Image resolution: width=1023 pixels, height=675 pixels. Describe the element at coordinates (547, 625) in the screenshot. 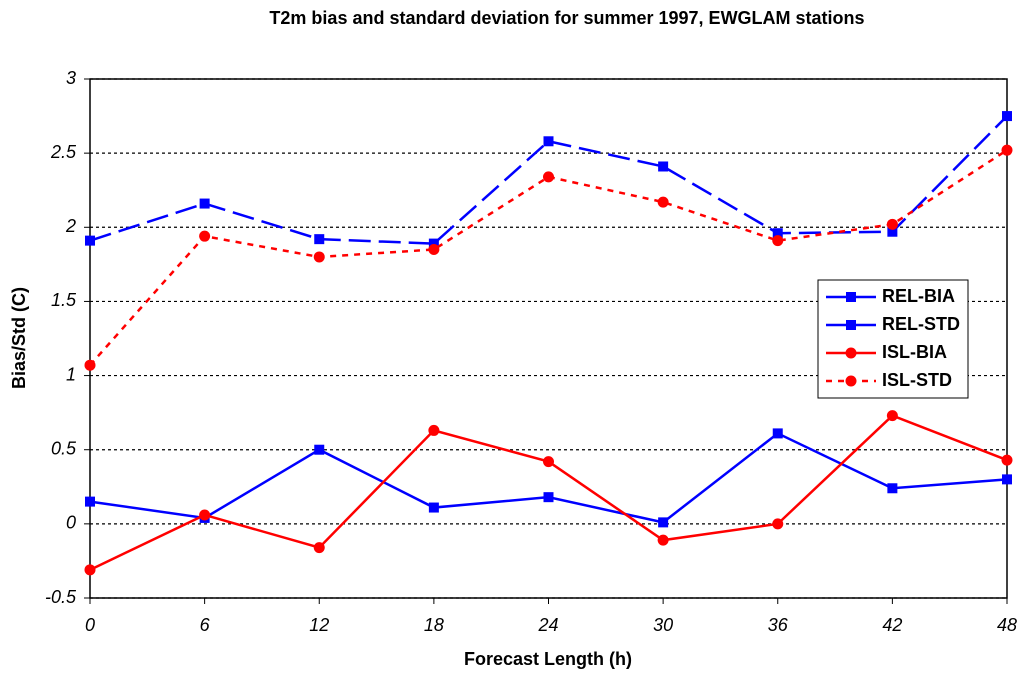

I see `x-tick-label: 24` at that location.